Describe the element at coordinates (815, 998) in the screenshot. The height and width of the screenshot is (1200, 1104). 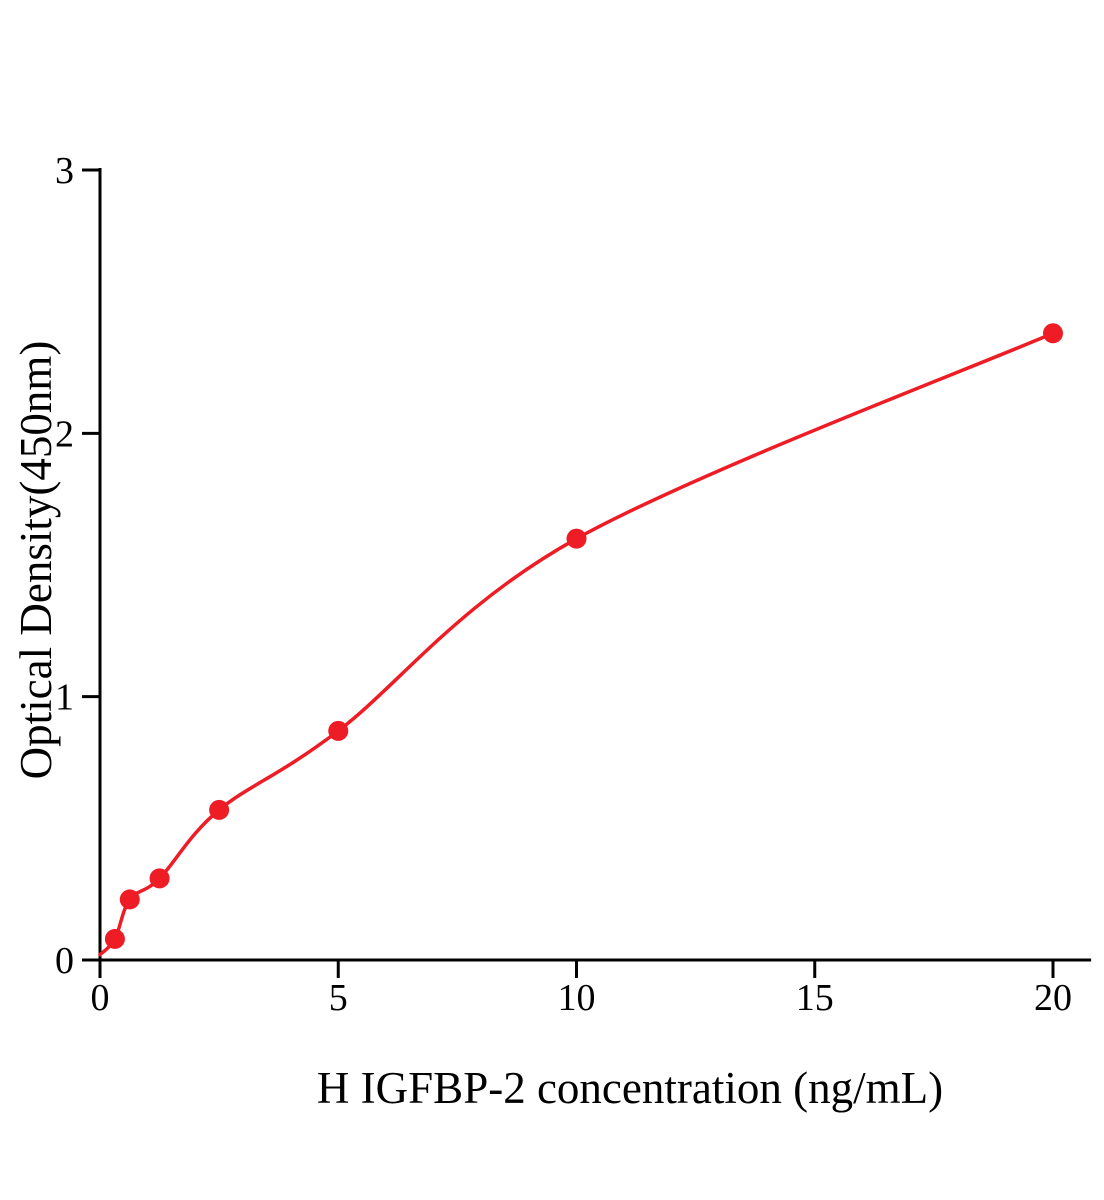
I see `x-tick-label: 15` at that location.